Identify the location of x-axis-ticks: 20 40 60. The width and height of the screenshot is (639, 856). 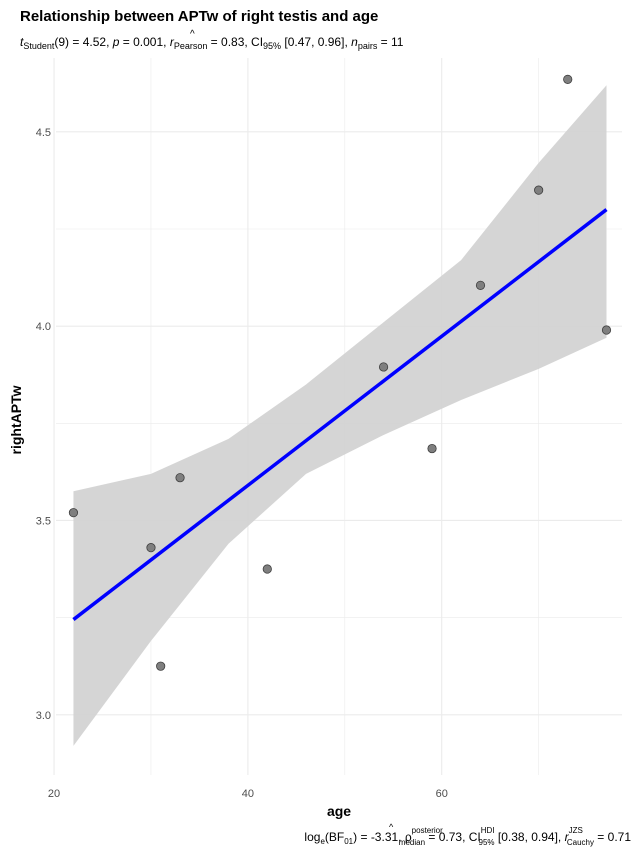
(248, 794).